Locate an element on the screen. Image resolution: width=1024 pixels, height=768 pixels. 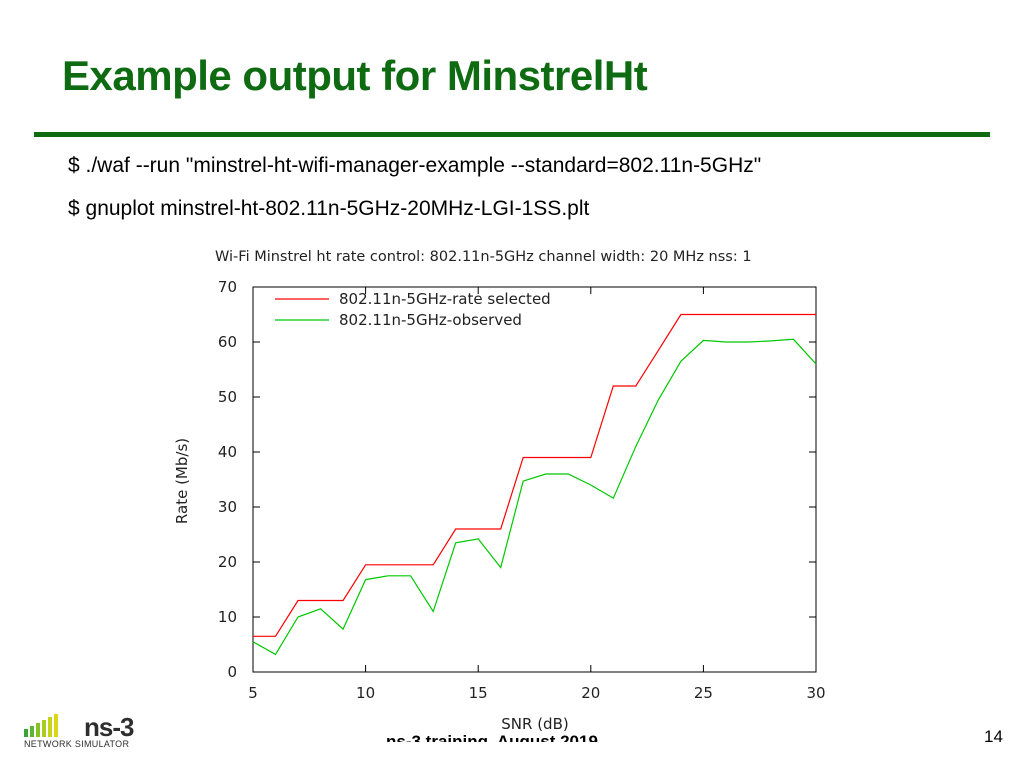
y-tick-label-4: 40 is located at coordinates (227, 452).